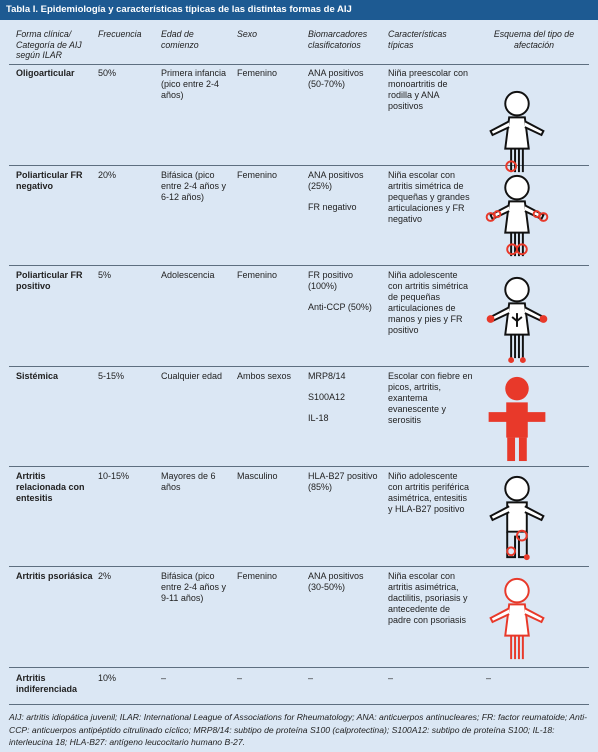  I want to click on cell-freq-6: 2%, so click(105, 576).